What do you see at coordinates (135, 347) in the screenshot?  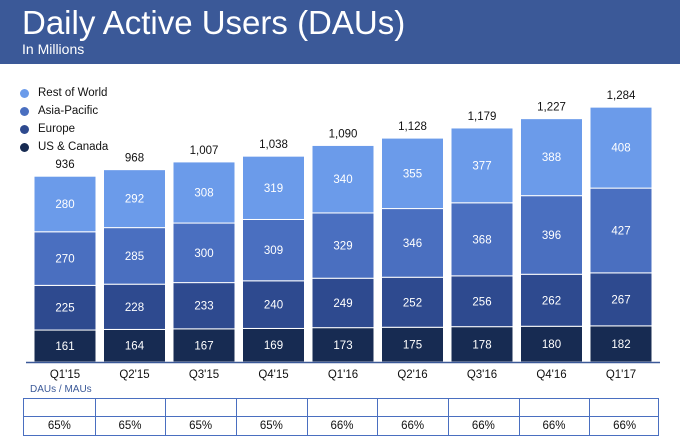 I see `data-label: 164` at bounding box center [135, 347].